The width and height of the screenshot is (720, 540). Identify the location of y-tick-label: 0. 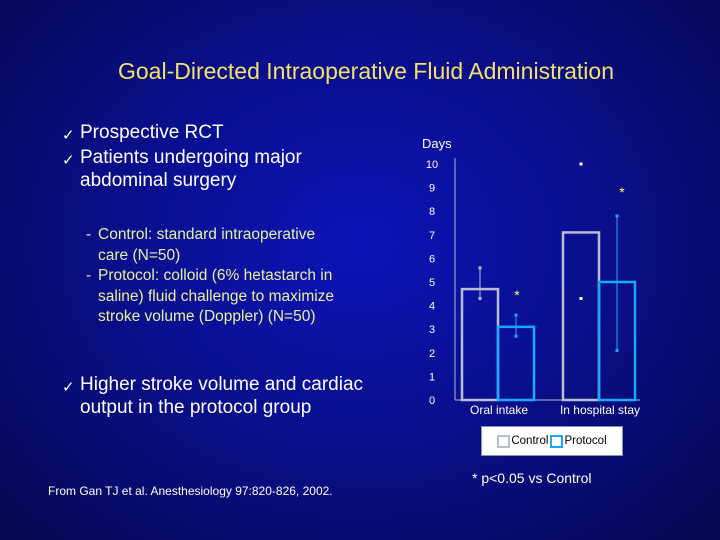
(432, 401).